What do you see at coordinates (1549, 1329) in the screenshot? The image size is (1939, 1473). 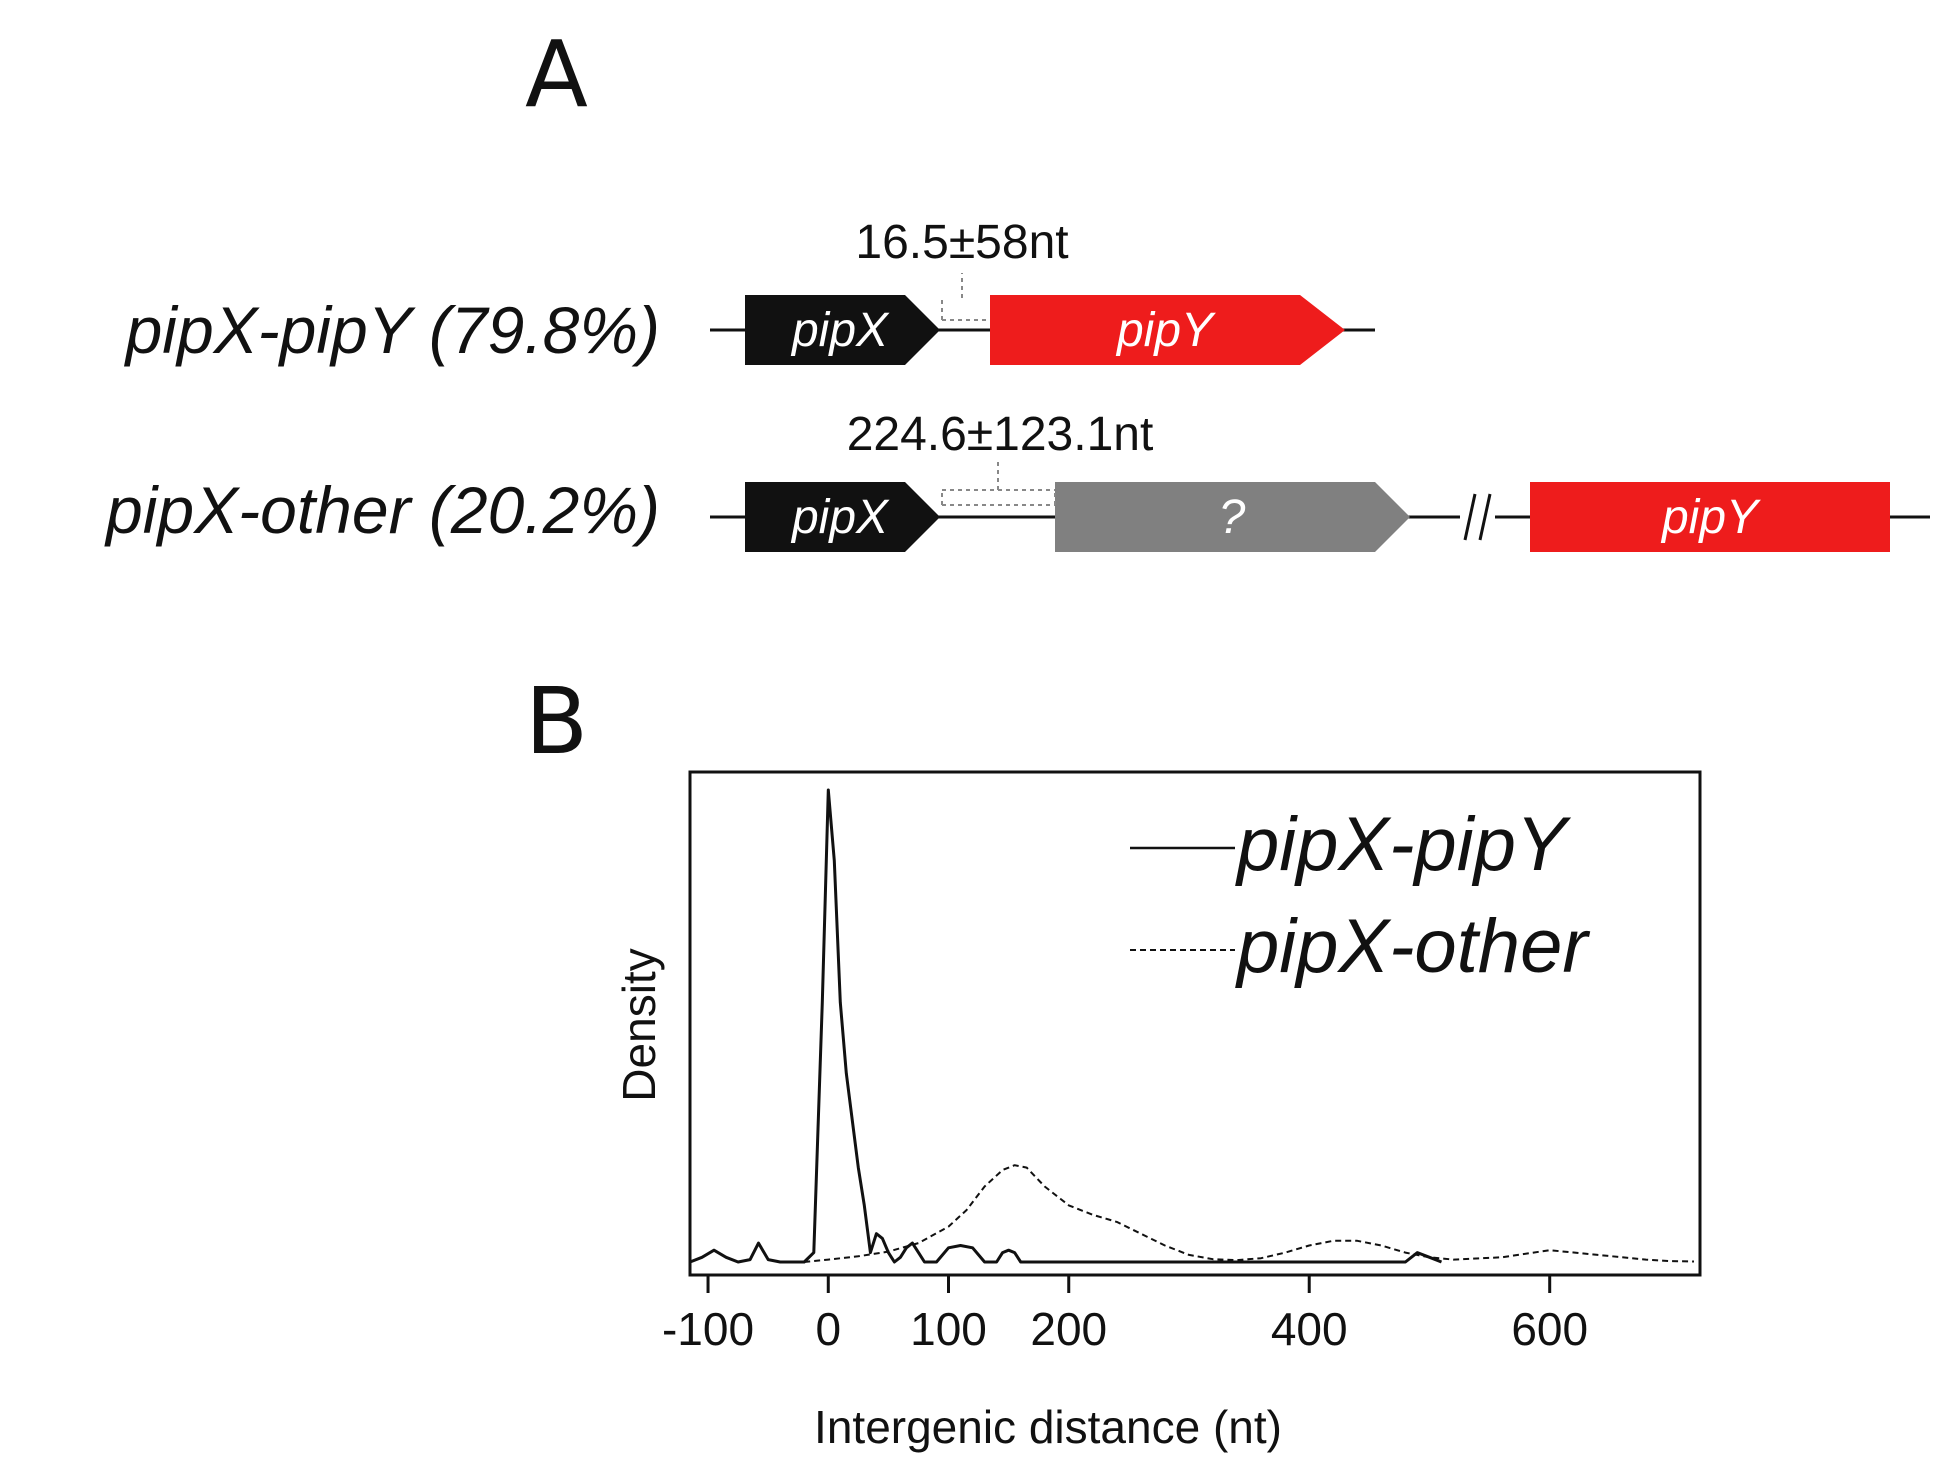 I see `x-tick-label: 600` at bounding box center [1549, 1329].